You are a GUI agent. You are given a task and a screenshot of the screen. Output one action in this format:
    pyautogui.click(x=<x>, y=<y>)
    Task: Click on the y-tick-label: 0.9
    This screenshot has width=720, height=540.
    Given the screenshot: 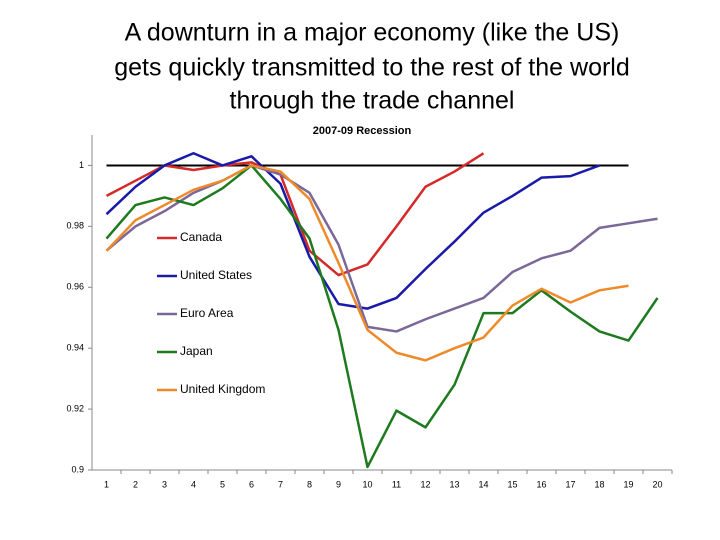 What is the action you would take?
    pyautogui.click(x=77, y=469)
    